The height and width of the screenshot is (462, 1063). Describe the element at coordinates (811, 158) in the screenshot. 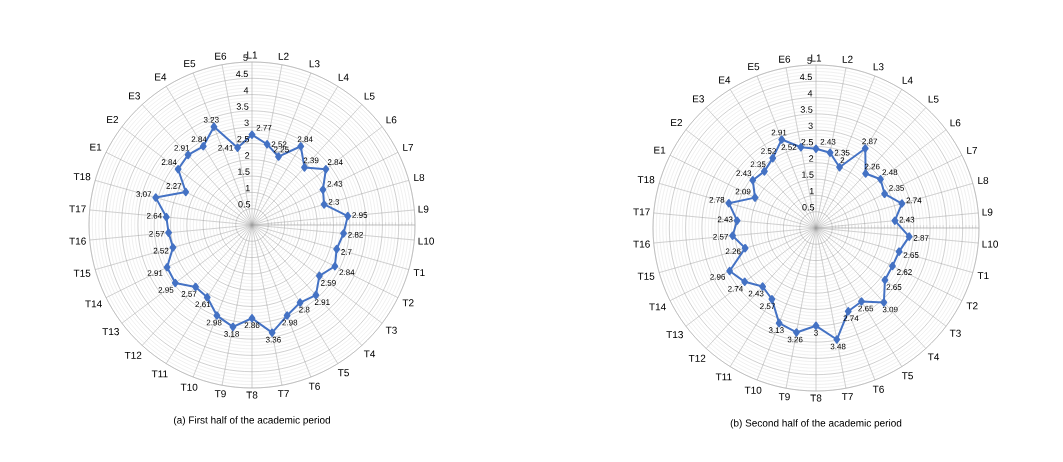

I see `y-tick-label: 2` at that location.